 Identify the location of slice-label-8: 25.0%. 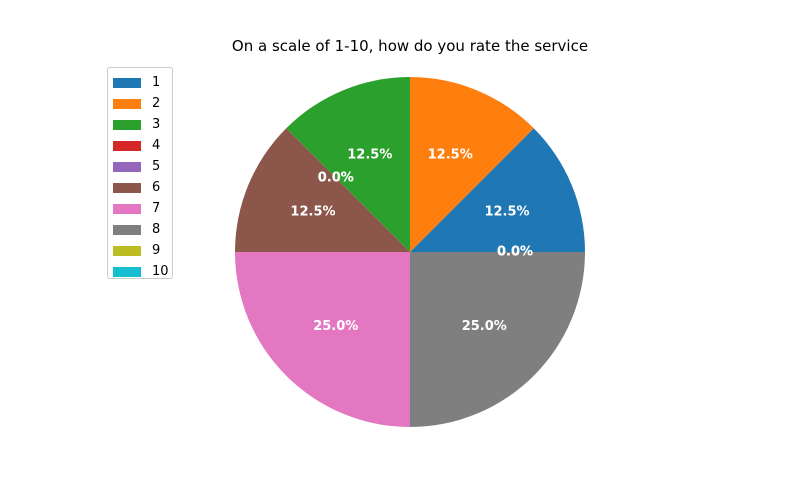
(484, 326).